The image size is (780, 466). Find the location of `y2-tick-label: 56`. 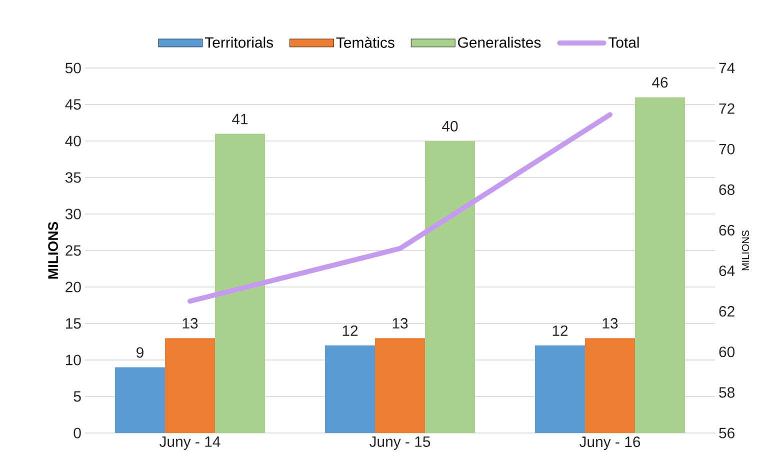

y2-tick-label: 56 is located at coordinates (726, 433).